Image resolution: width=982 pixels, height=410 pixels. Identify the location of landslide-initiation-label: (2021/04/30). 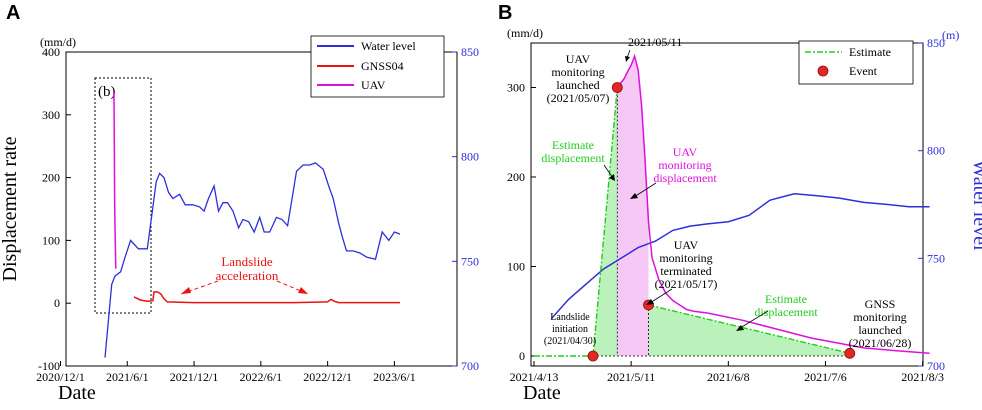
(570, 341).